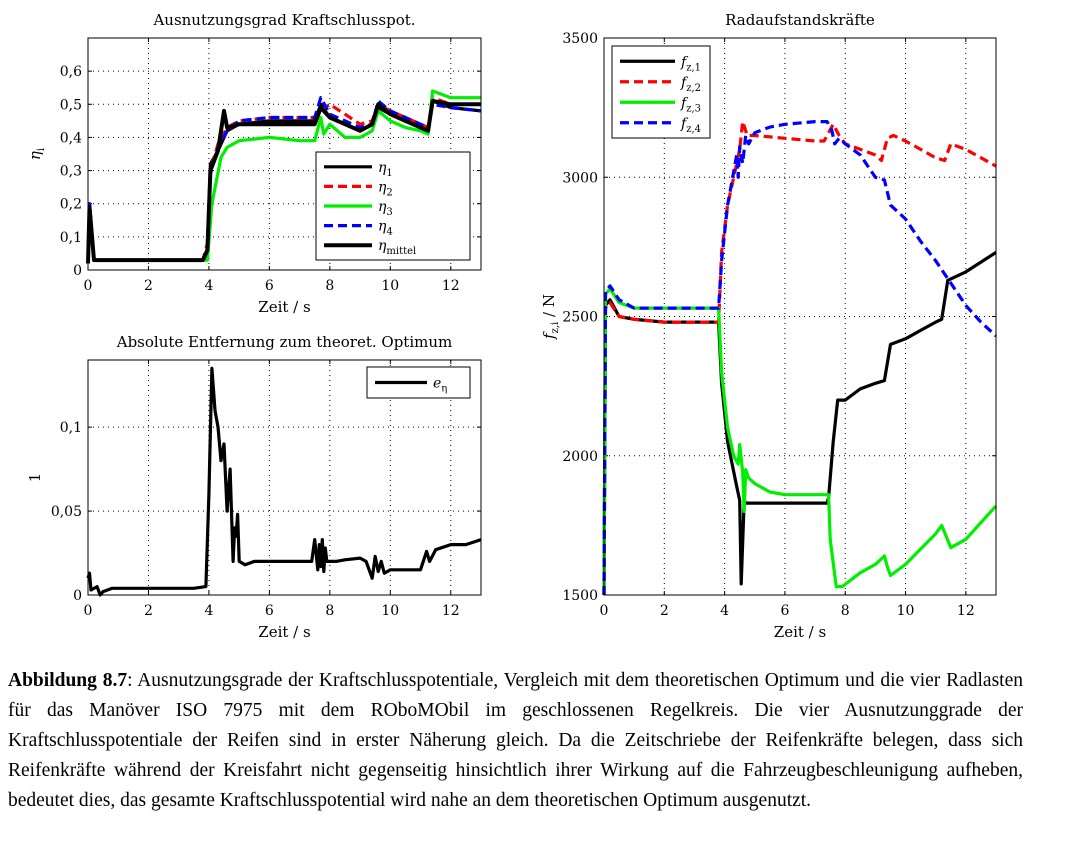 Image resolution: width=1079 pixels, height=850 pixels. What do you see at coordinates (283, 20) in the screenshot?
I see `plot-title: Ausnutzungsgrad Kraftschlusspot.` at bounding box center [283, 20].